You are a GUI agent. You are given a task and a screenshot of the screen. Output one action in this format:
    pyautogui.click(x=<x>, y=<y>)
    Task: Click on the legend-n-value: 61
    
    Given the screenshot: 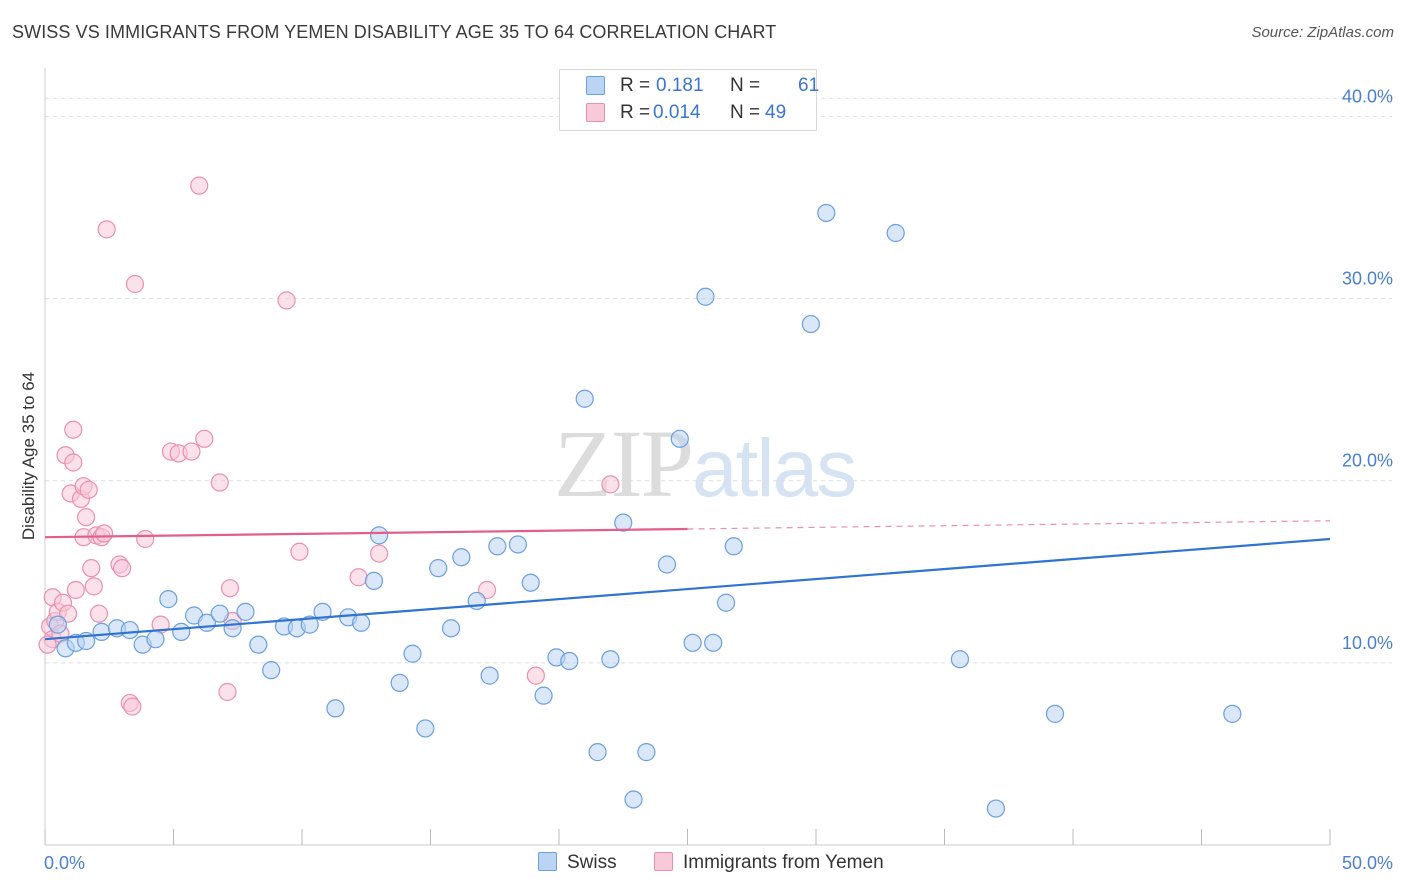 What is the action you would take?
    pyautogui.click(x=809, y=85)
    